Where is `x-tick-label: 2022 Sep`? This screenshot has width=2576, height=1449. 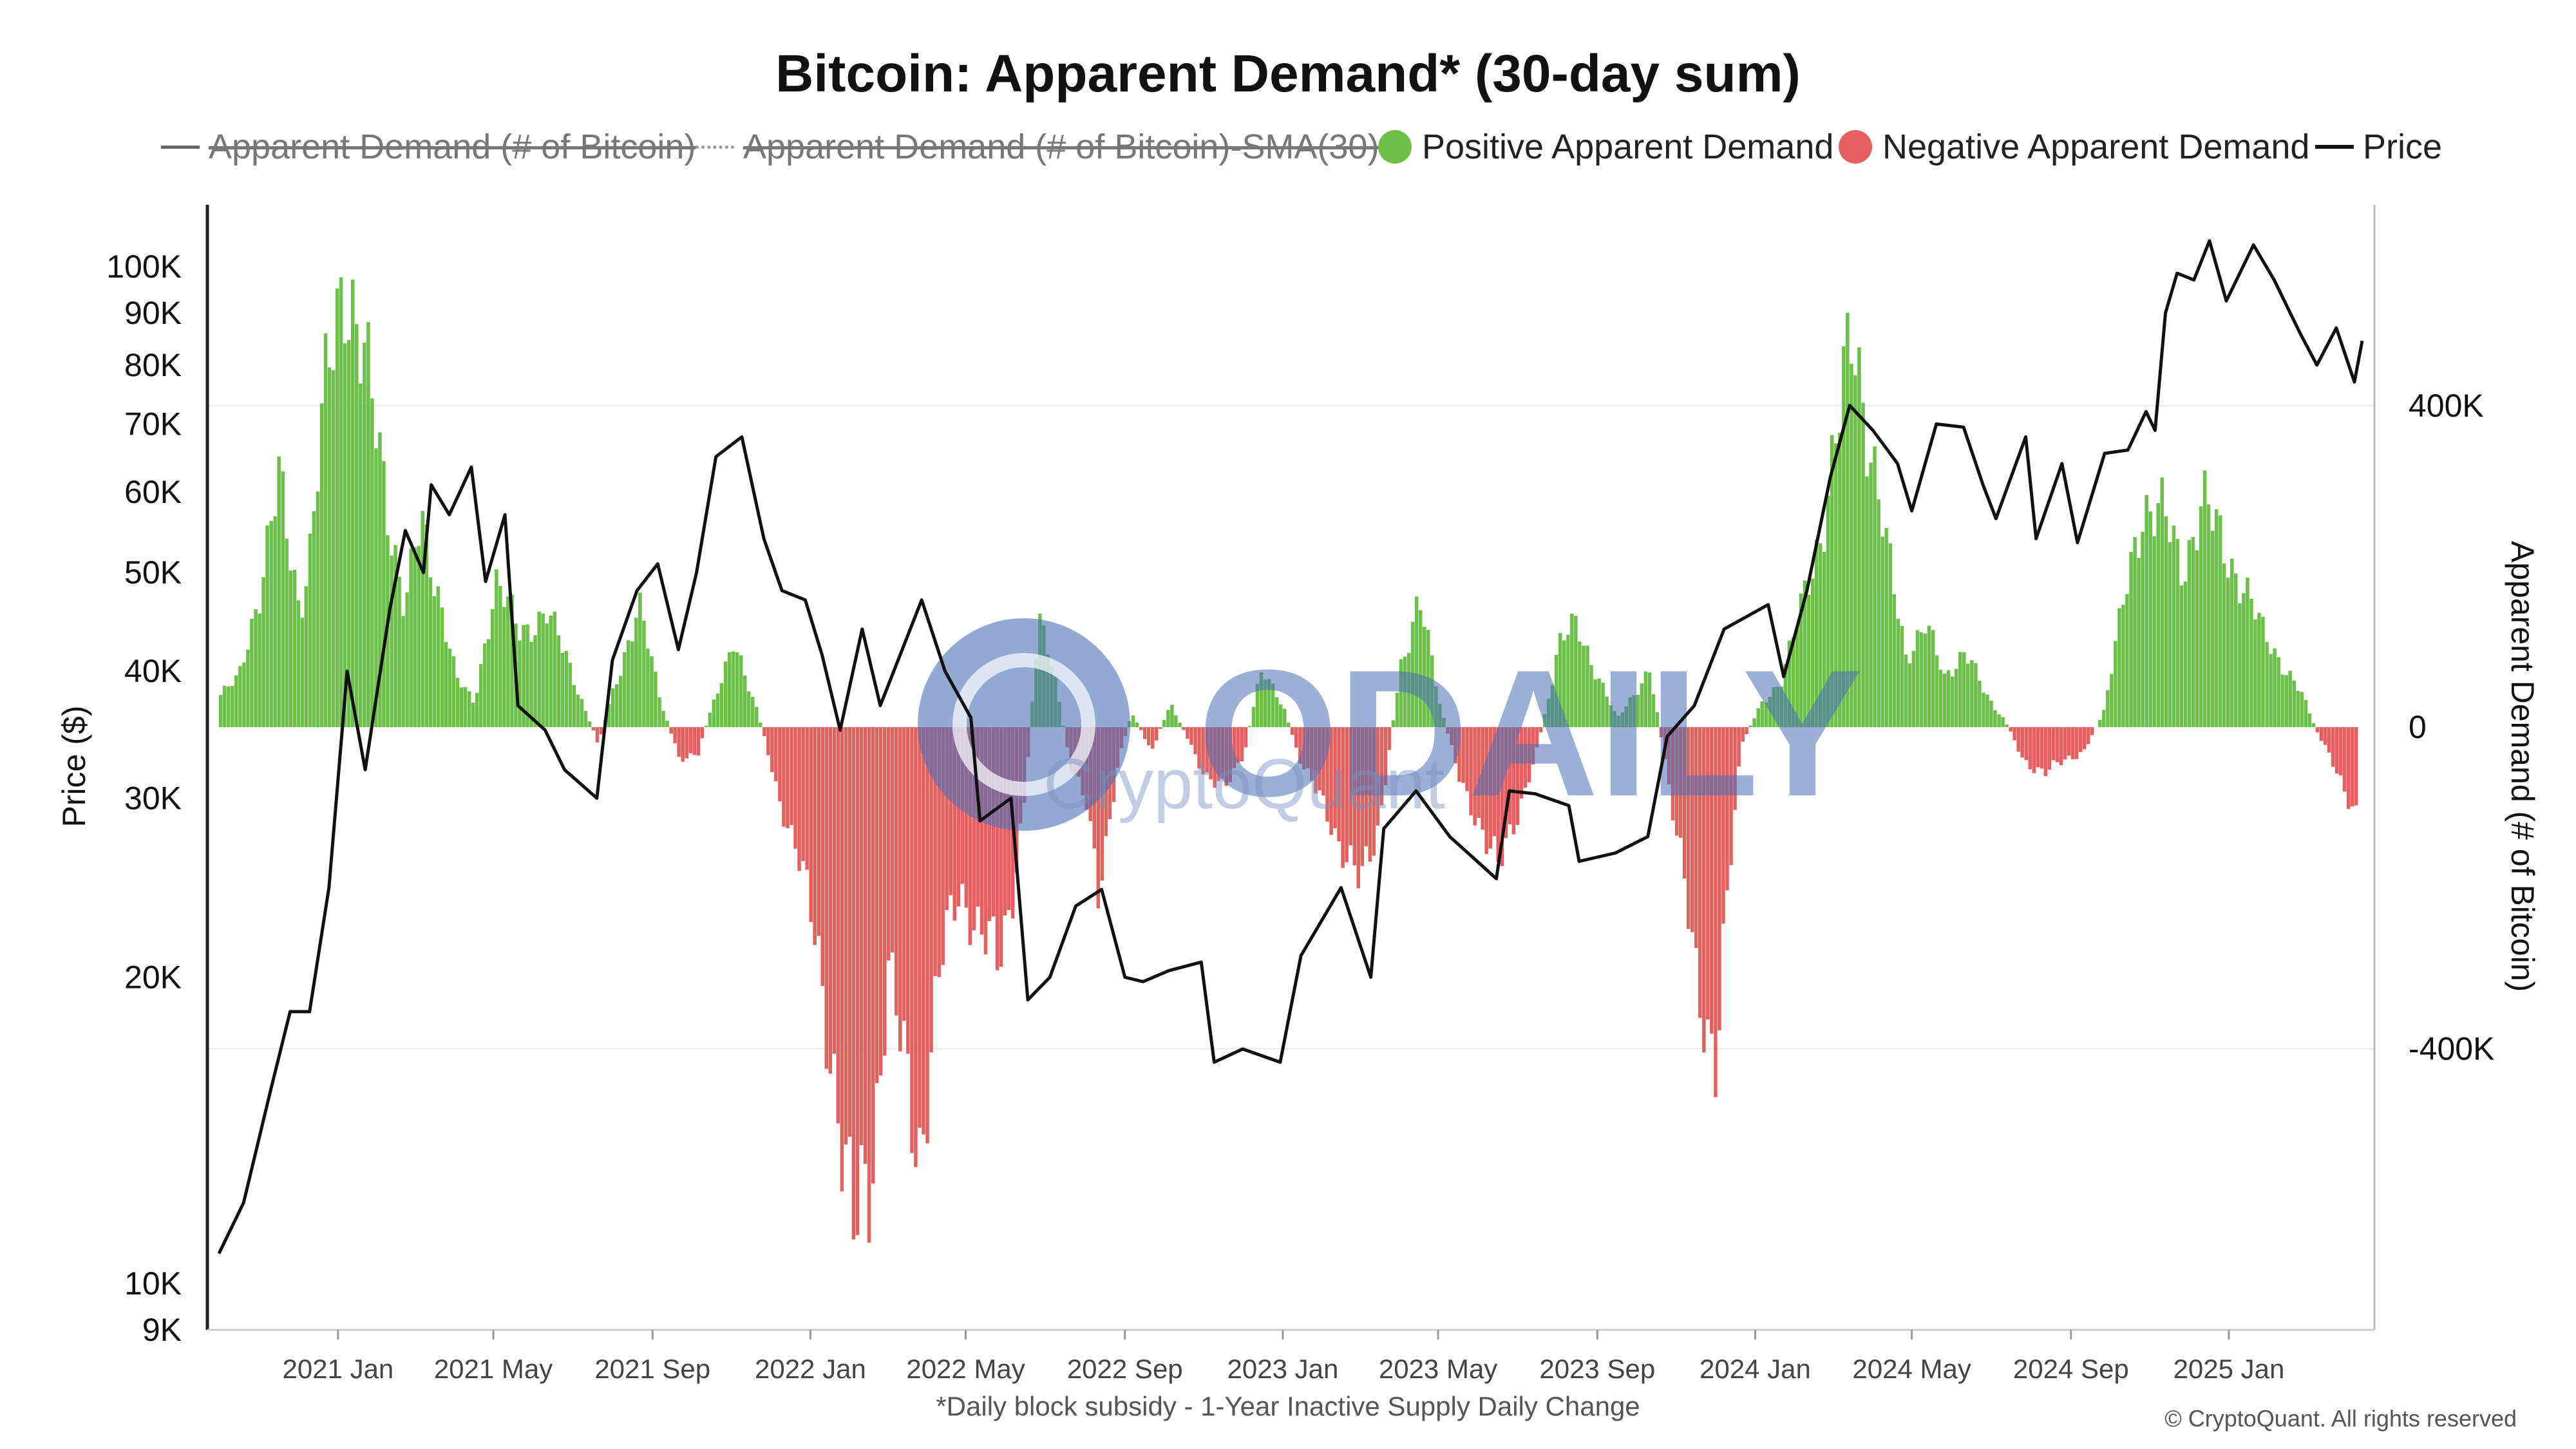 x-tick-label: 2022 Sep is located at coordinates (1125, 1369).